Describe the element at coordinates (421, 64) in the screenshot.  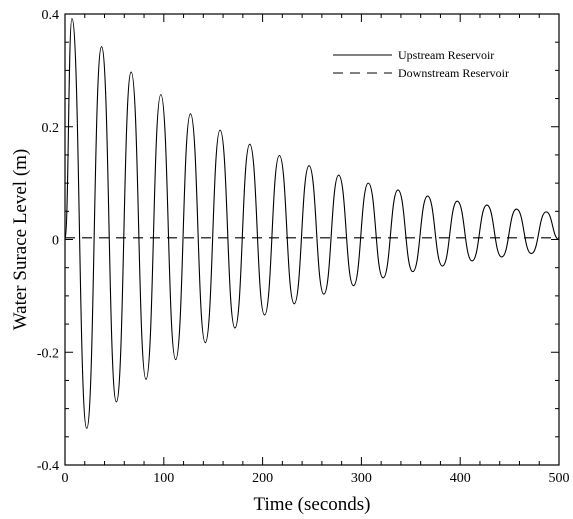
I see `legend: Upstream Reservoir Downstream Reservoir` at that location.